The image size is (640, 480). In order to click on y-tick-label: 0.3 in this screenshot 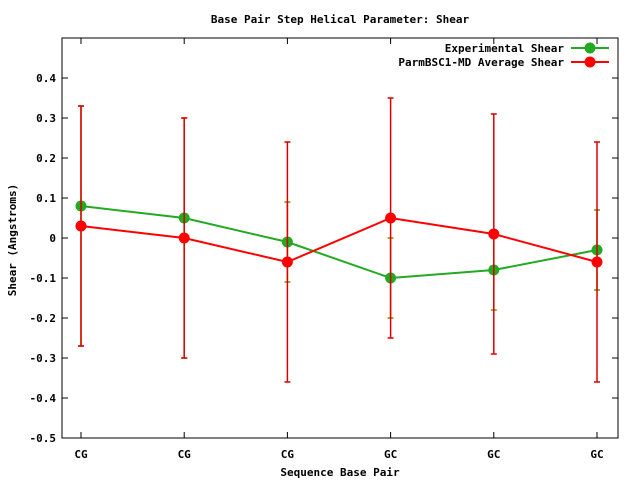, I will do `click(46, 118)`.